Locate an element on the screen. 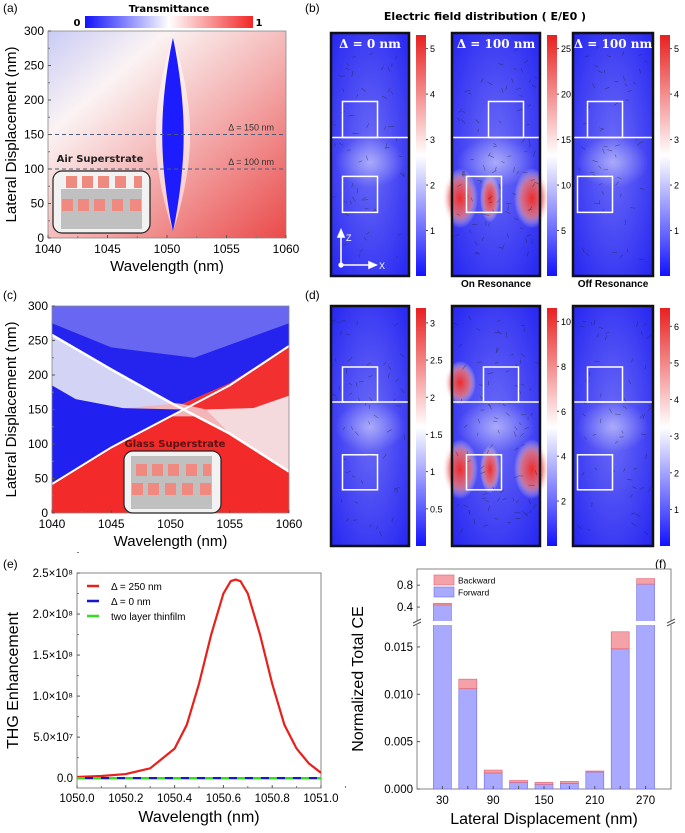  field-hotspot is located at coordinates (490, 469).